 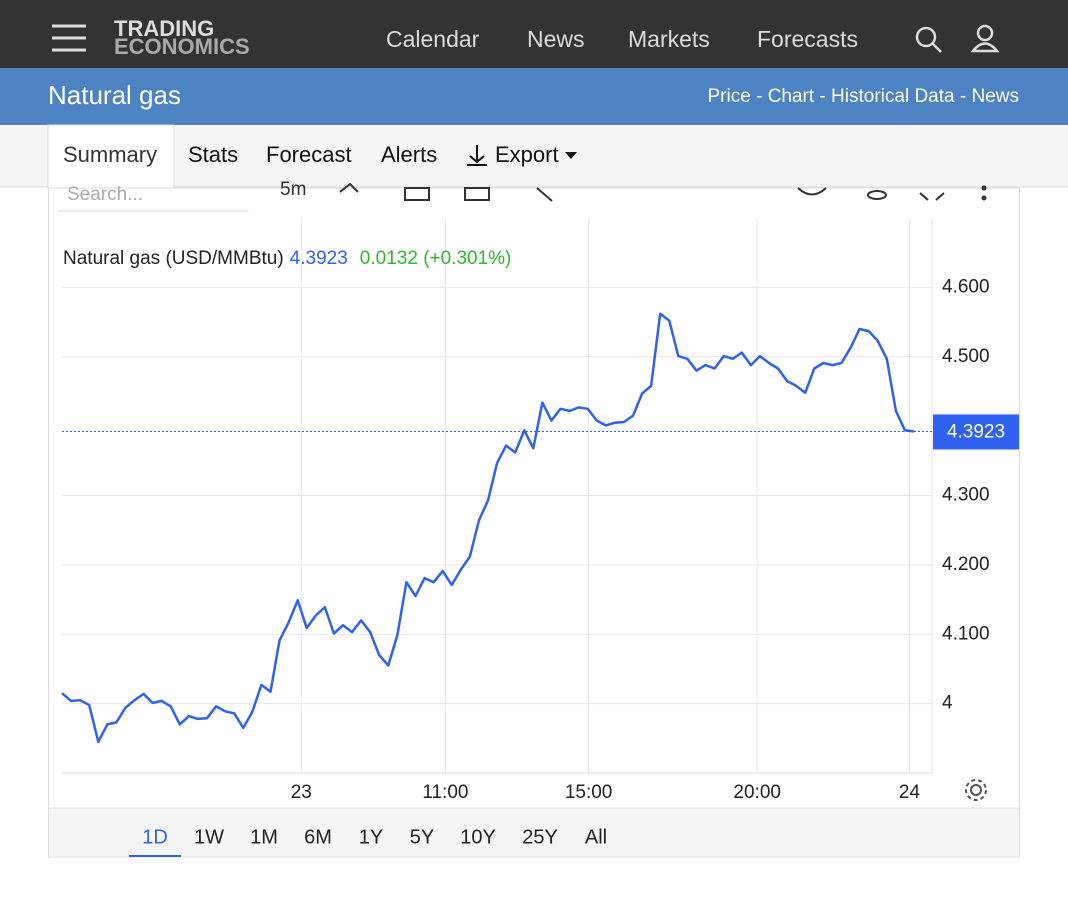 I want to click on range-buttons: 1D 1W 1M 6M 1Y 5Y 10Y 25Y All, so click(x=368, y=841).